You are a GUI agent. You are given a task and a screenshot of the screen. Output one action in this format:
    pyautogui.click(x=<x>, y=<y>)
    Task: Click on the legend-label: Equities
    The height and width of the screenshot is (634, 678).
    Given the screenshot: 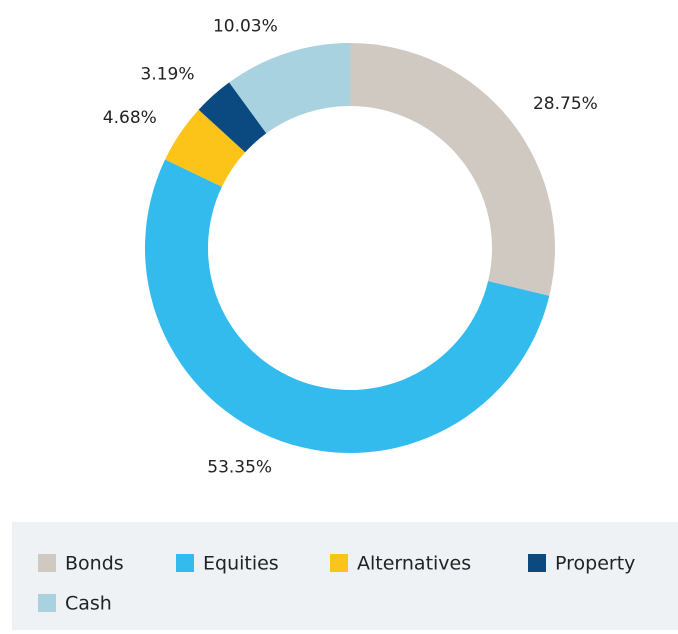 What is the action you would take?
    pyautogui.click(x=241, y=564)
    